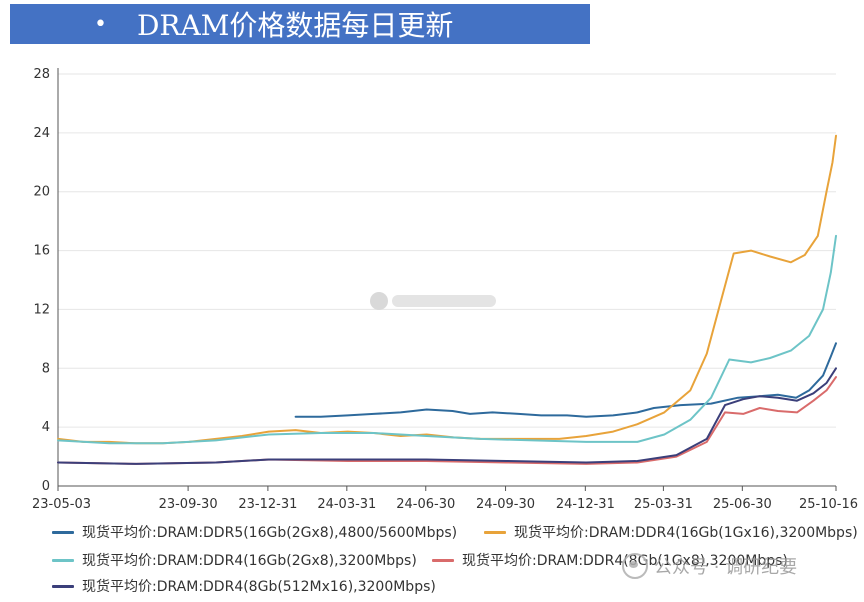  I want to click on legend-item: 现货平均价:DRAM:DDR4(16Gb(1Gx16),3200Mbps), so click(671, 532).